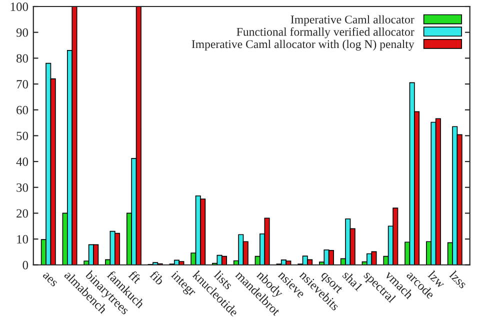 This screenshot has width=477, height=325. I want to click on y-tick-label: 50, so click(22, 136).